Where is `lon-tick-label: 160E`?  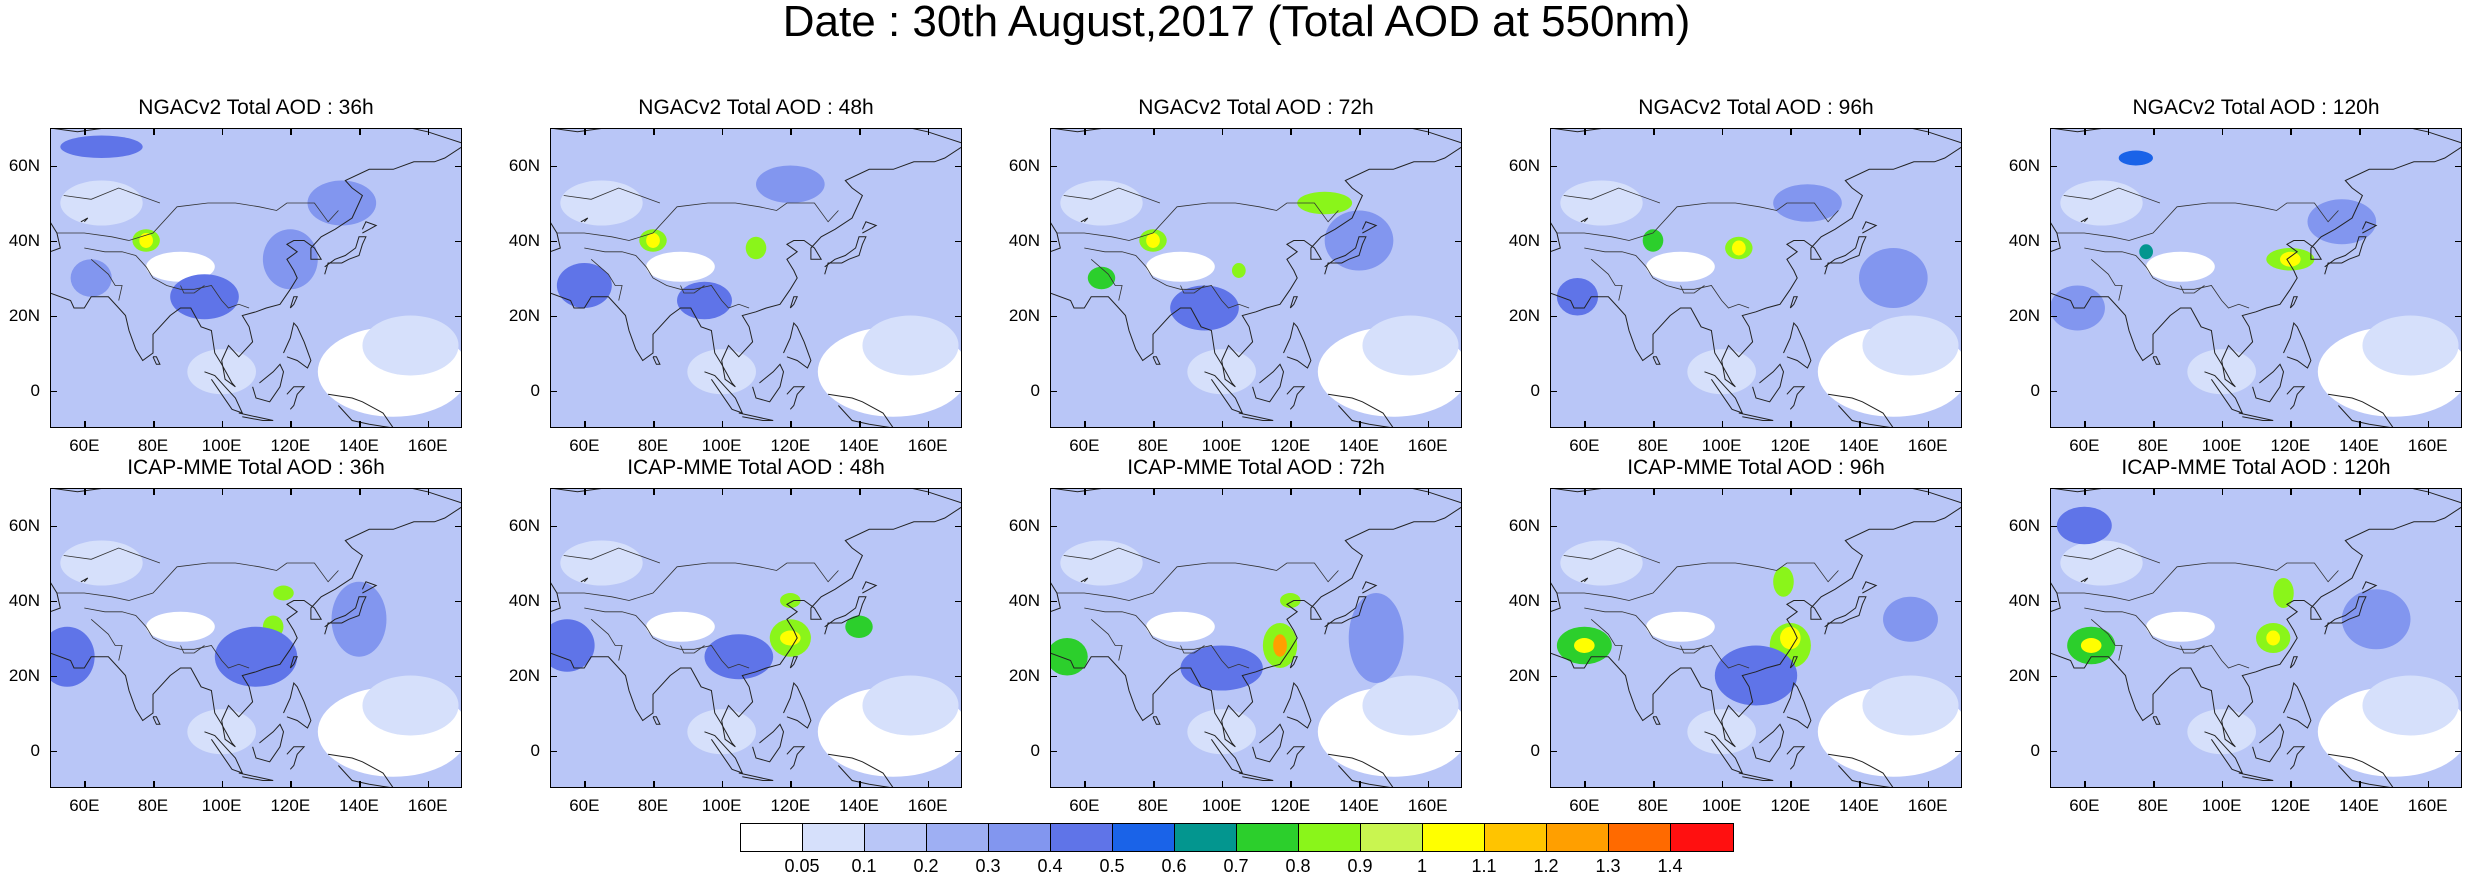
lon-tick-label: 160E is located at coordinates (1927, 805).